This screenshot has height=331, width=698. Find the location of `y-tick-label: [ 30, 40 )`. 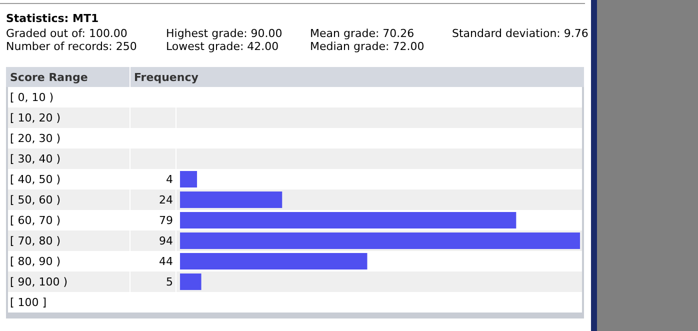

y-tick-label: [ 30, 40 ) is located at coordinates (35, 159).